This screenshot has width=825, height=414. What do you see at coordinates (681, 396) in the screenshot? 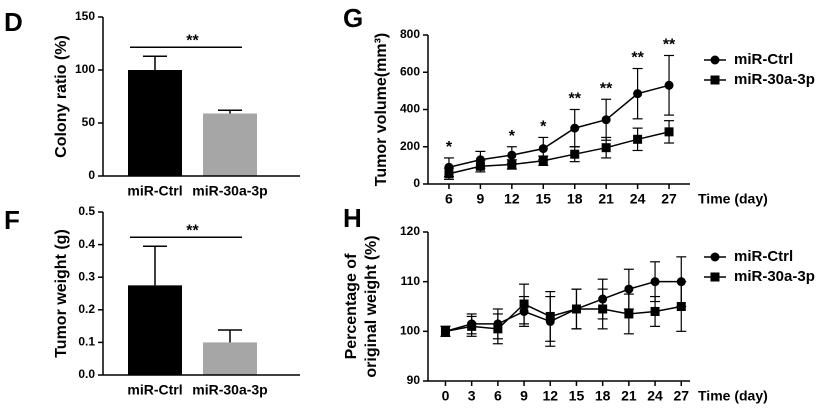
I see `x-tick-label: 27` at bounding box center [681, 396].